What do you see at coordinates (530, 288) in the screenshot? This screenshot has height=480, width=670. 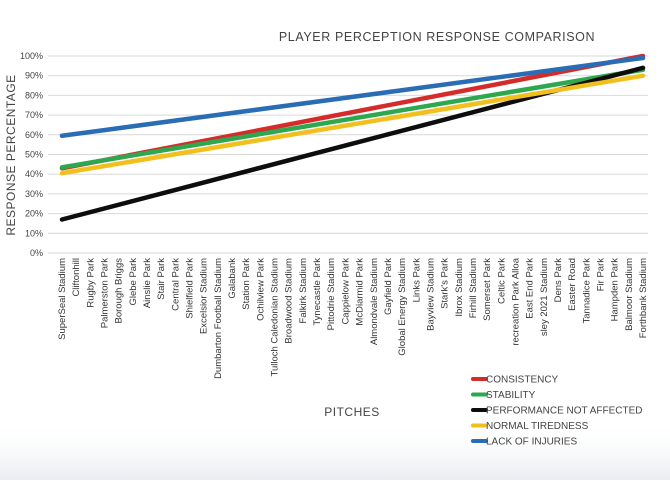 I see `x-tick-label: East End Park` at bounding box center [530, 288].